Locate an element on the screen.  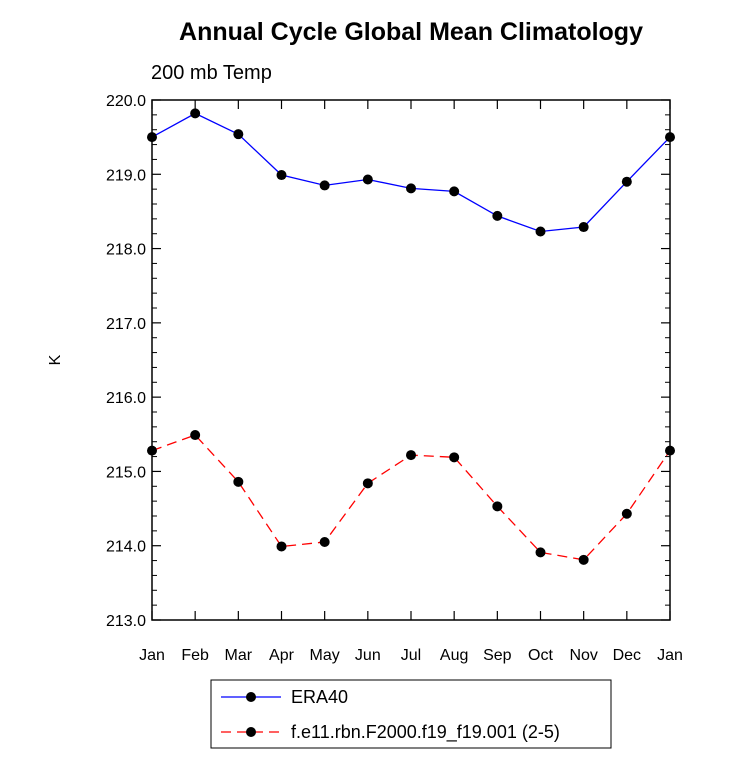
legend: ERA40 f.e11.rbn.F2000.f19_f19.001 (2-5) is located at coordinates (411, 714).